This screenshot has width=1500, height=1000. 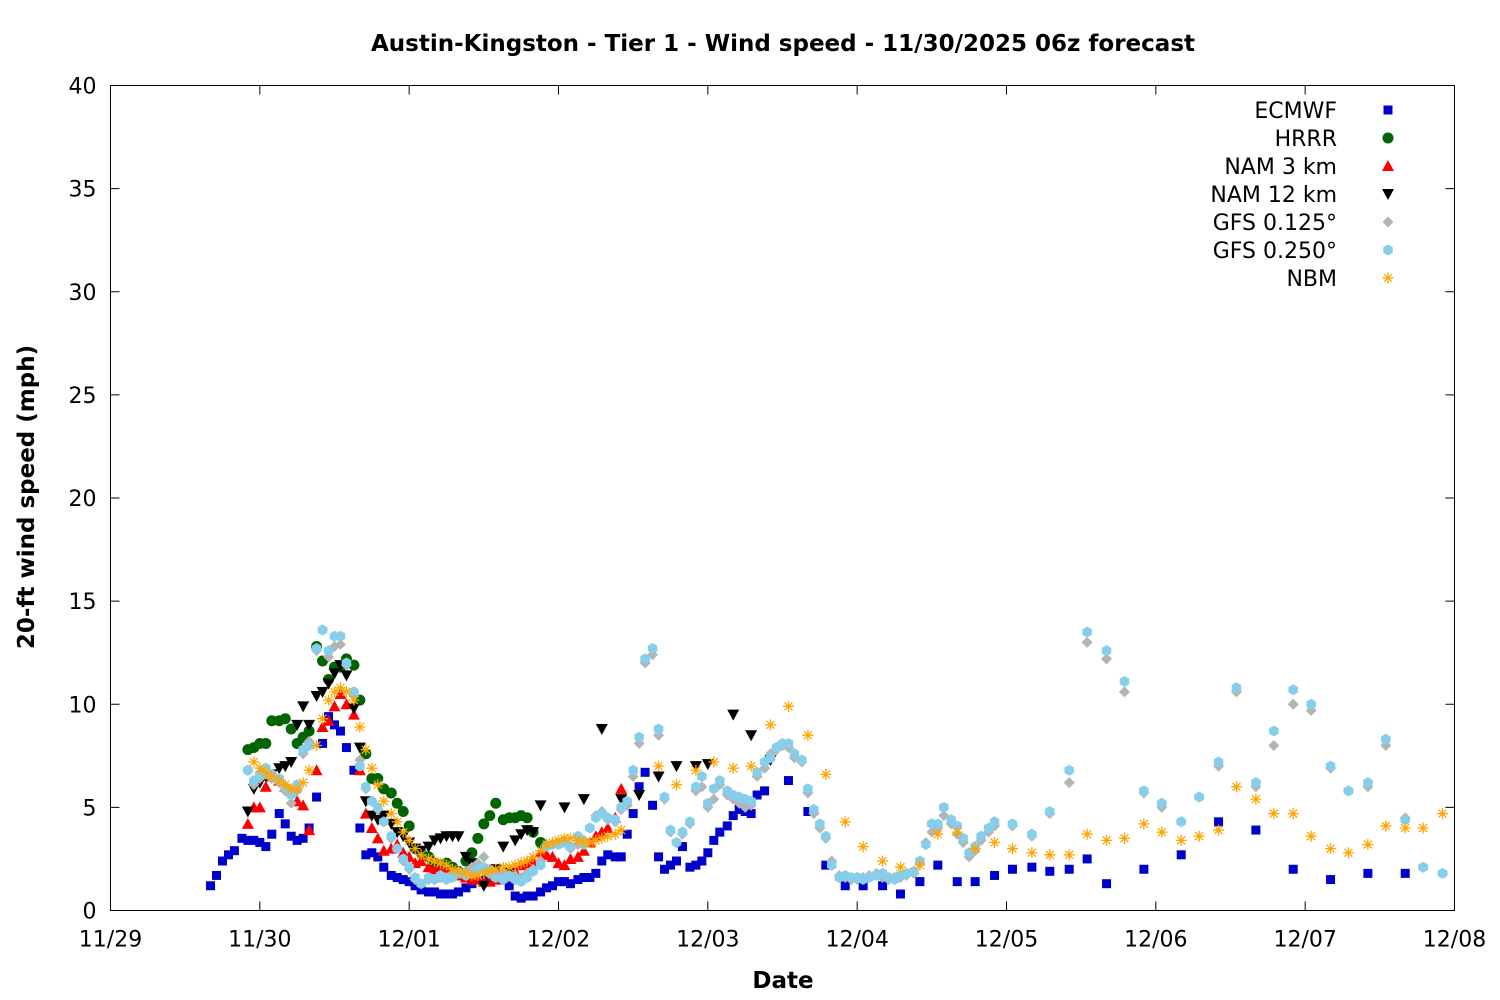 What do you see at coordinates (1155, 940) in the screenshot?
I see `x-tick-label: 12/06` at bounding box center [1155, 940].